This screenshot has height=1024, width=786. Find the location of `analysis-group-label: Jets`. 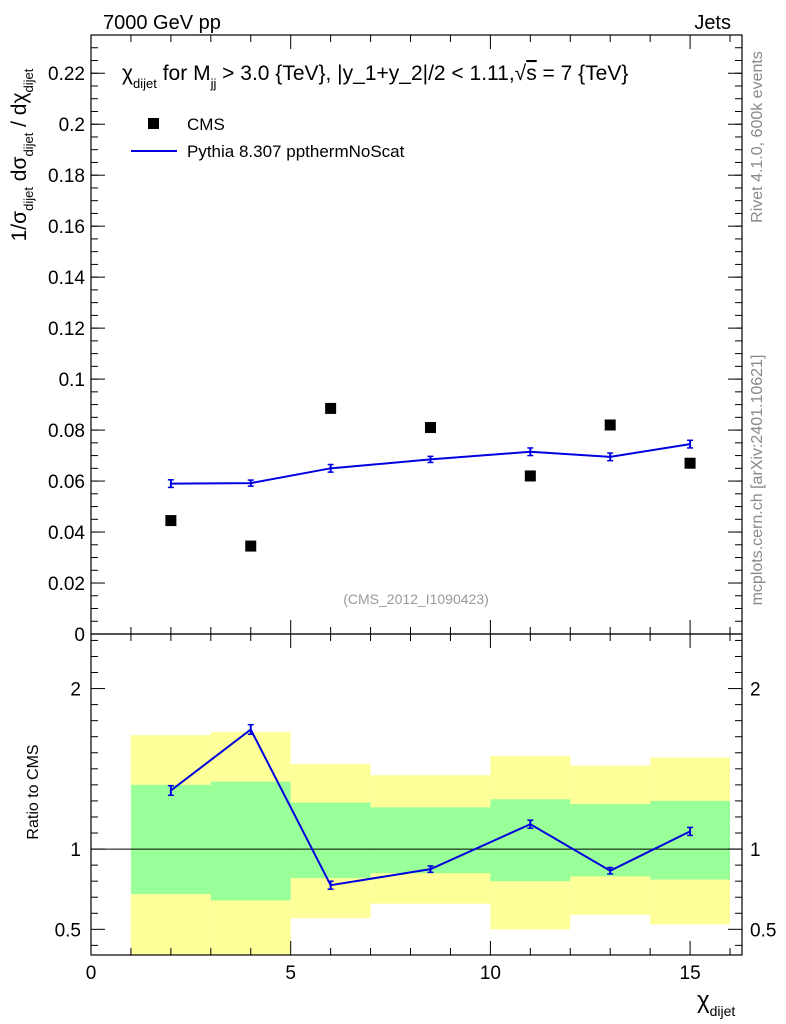

analysis-group-label: Jets is located at coordinates (712, 23).